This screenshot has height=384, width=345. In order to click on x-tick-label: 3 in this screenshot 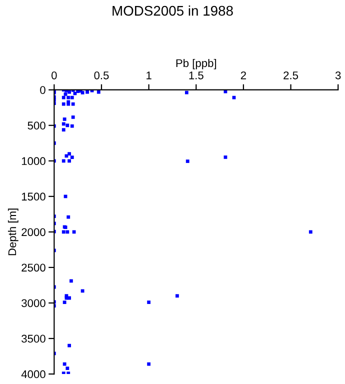, I will do `click(338, 75)`.